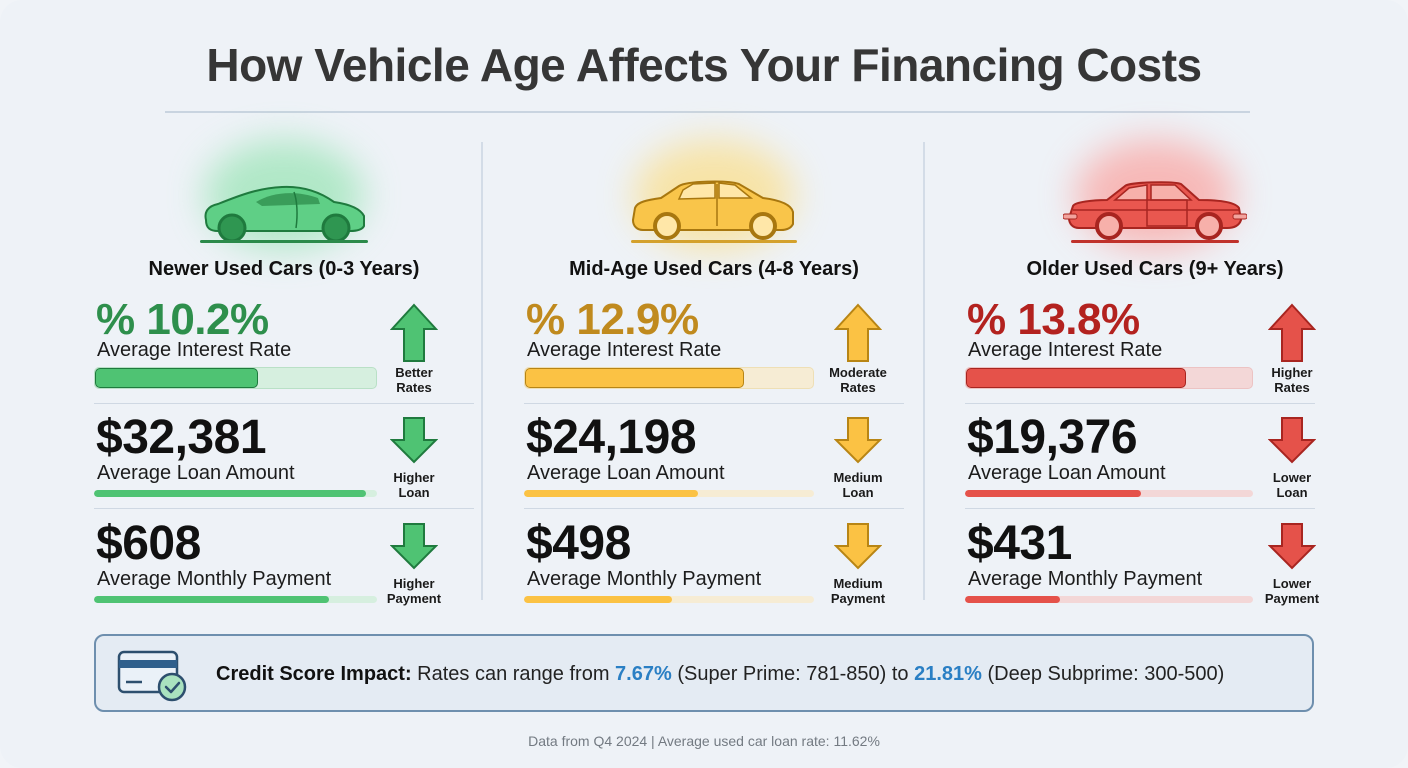  Describe the element at coordinates (612, 319) in the screenshot. I see `interest-rate-value: % 12.9%` at that location.